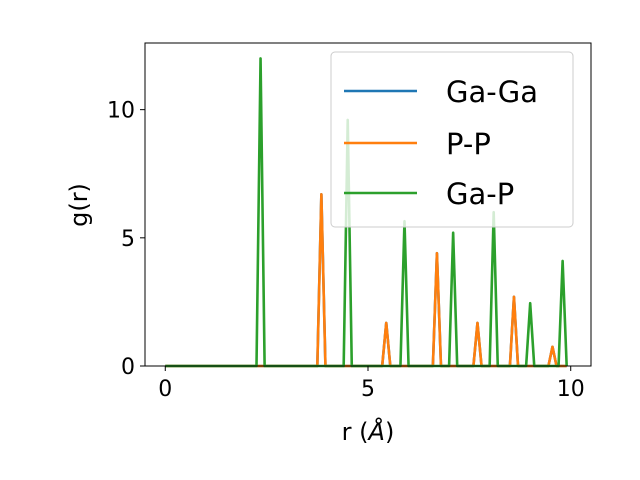 This screenshot has width=640, height=480. I want to click on y-tick-label: 5, so click(128, 239).